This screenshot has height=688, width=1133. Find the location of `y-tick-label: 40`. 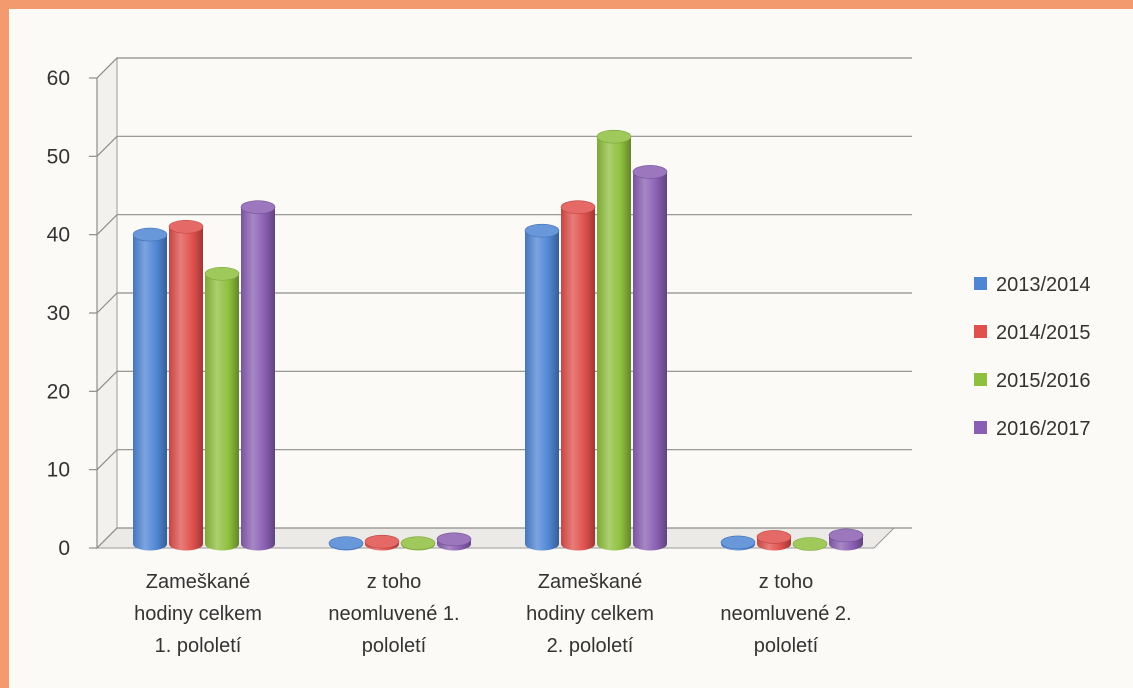

y-tick-label: 40 is located at coordinates (58, 235).